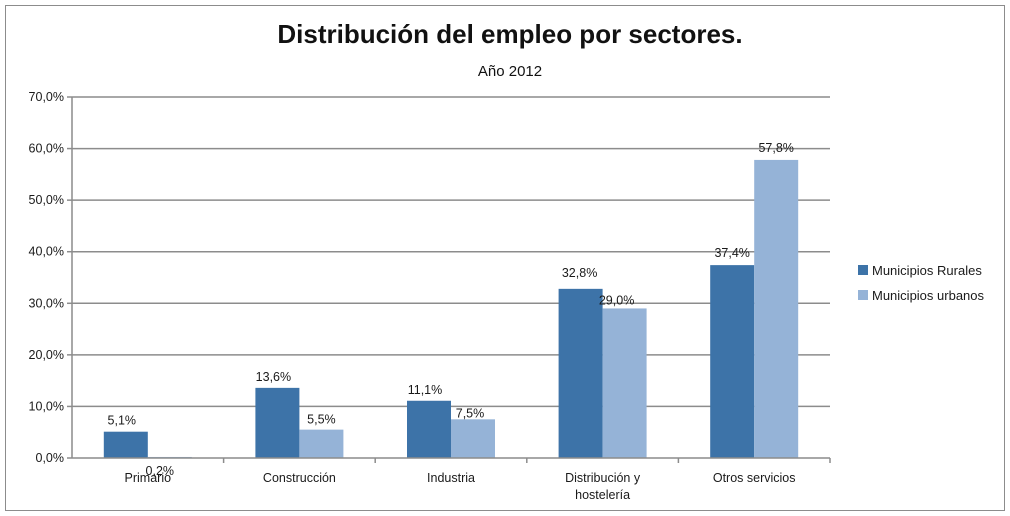 This screenshot has width=1010, height=516. I want to click on y-tick-label: 60,0%, so click(46, 149).